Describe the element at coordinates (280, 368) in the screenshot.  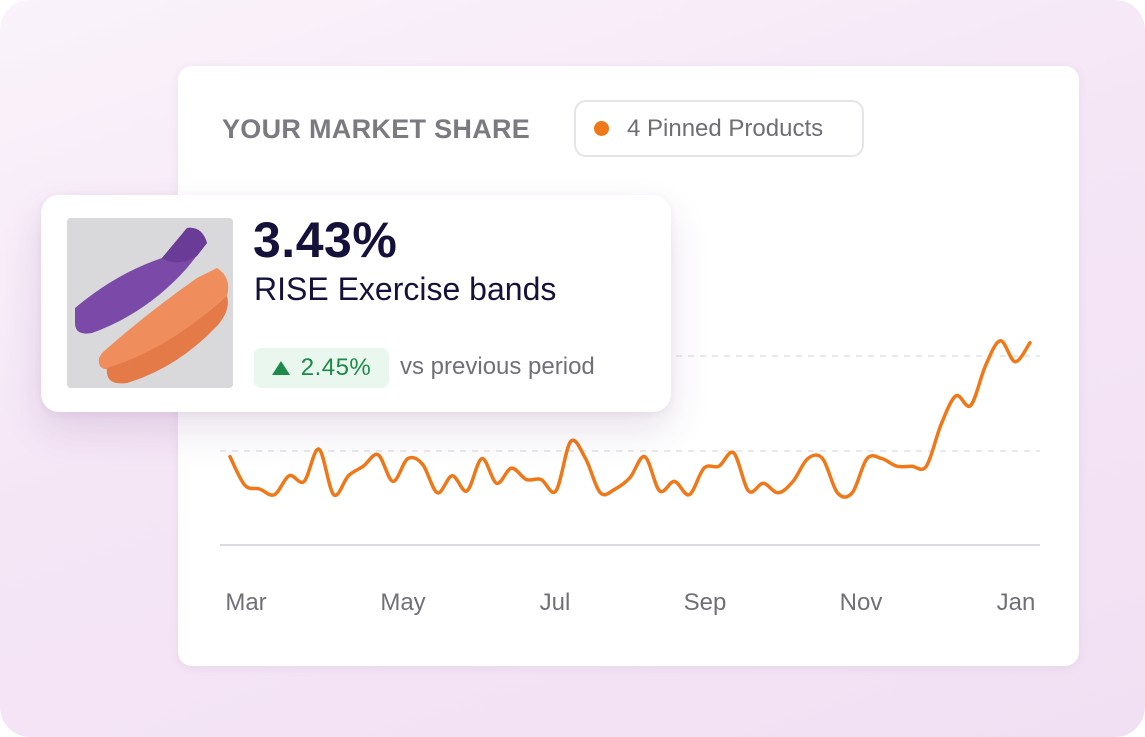
I see `triangle-up-icon` at that location.